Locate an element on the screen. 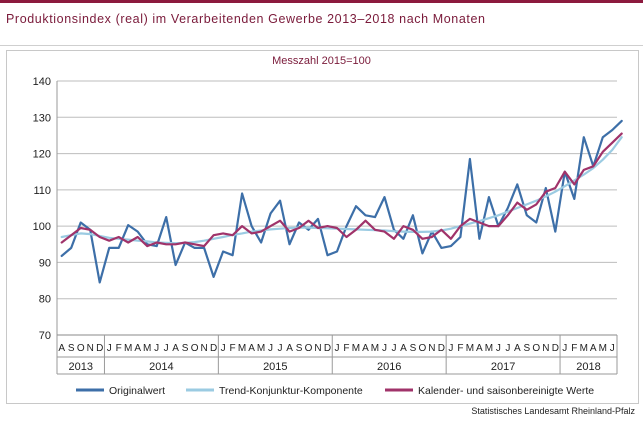  x-year-label: 2014 is located at coordinates (161, 367).